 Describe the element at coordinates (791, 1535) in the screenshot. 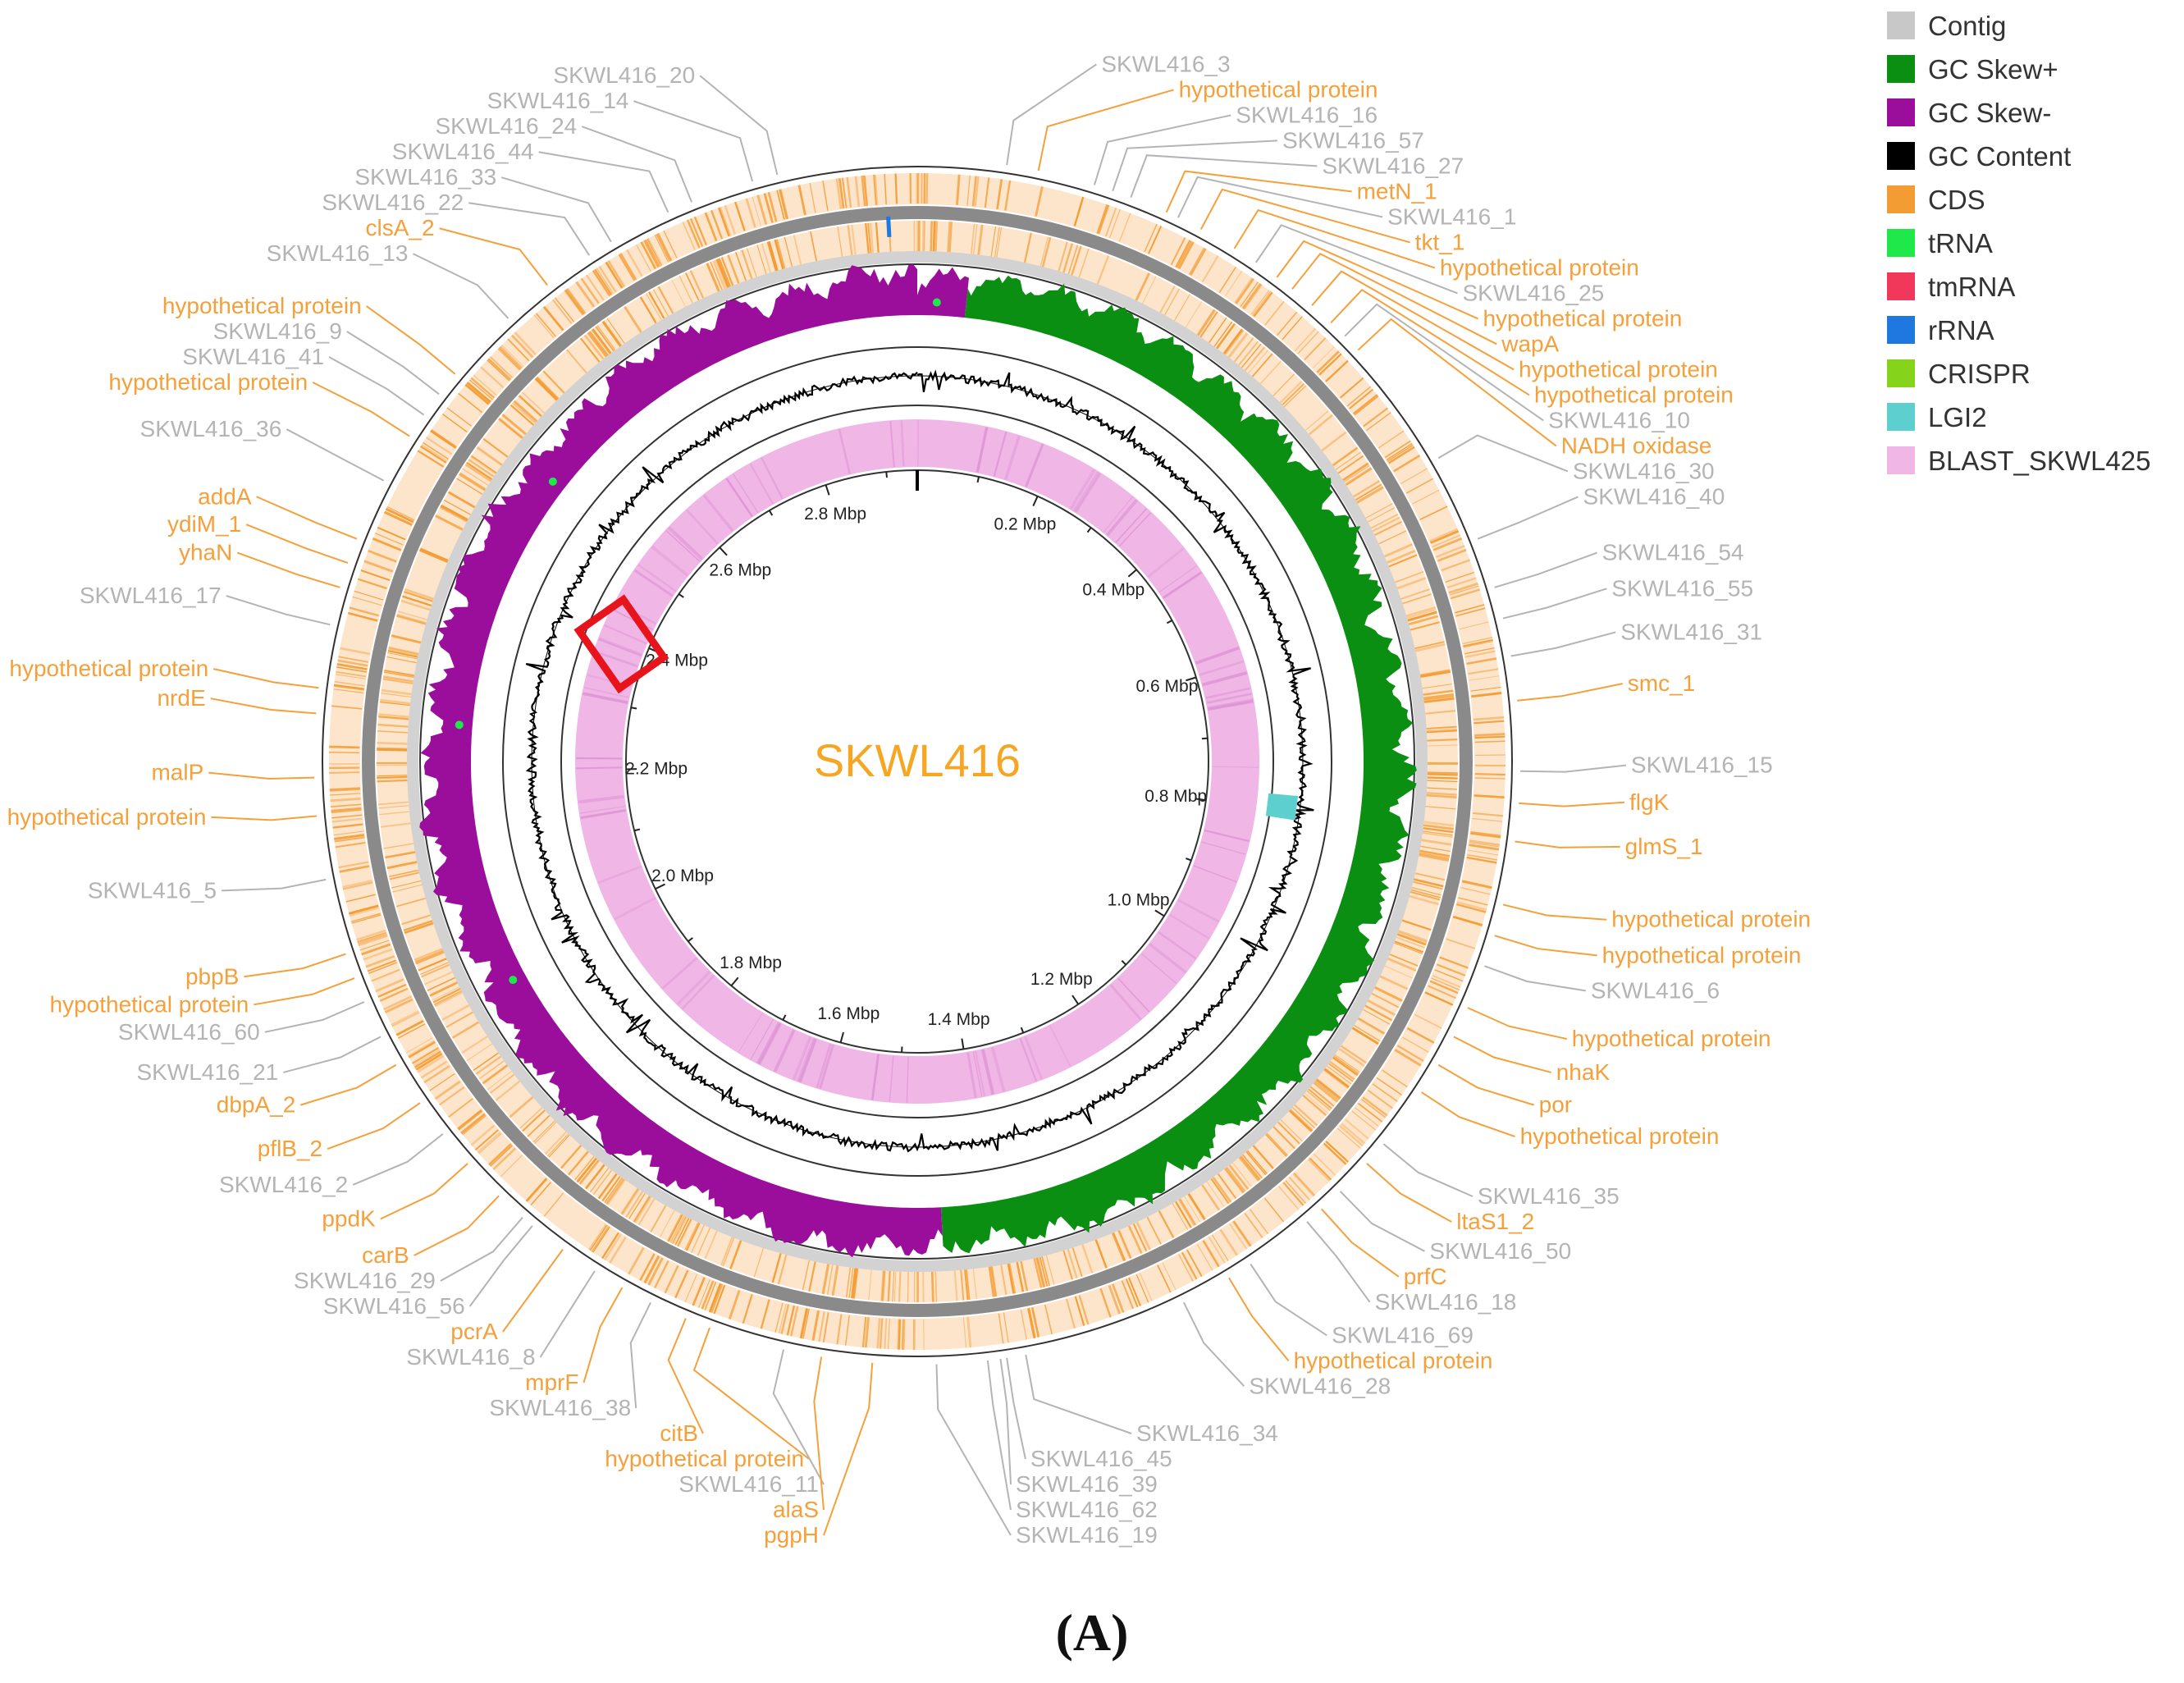

I see `gene-label: pgpH` at that location.